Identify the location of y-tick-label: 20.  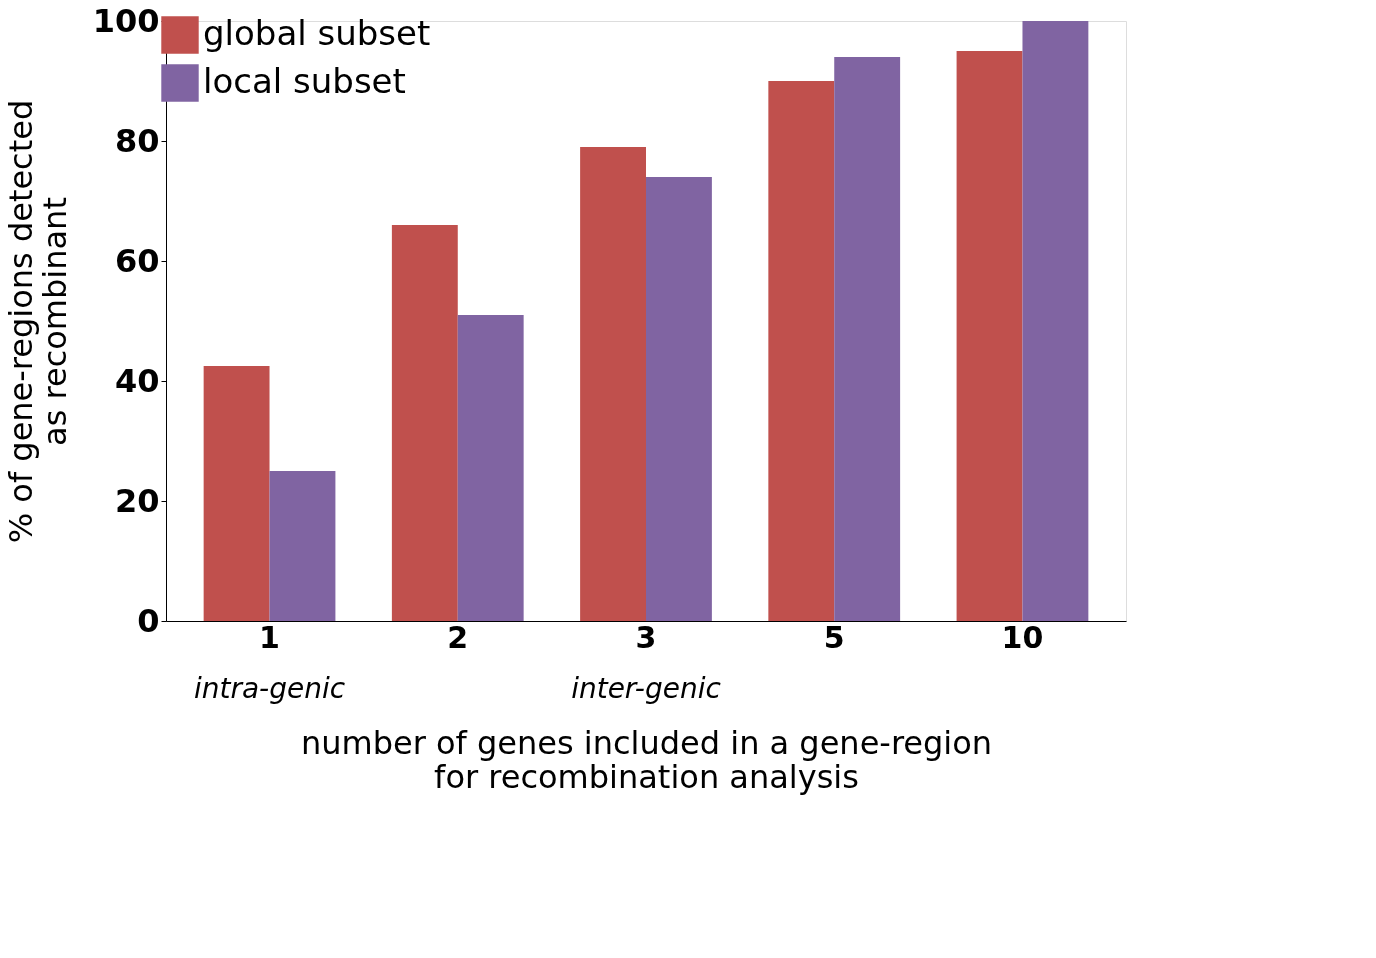
(137, 500).